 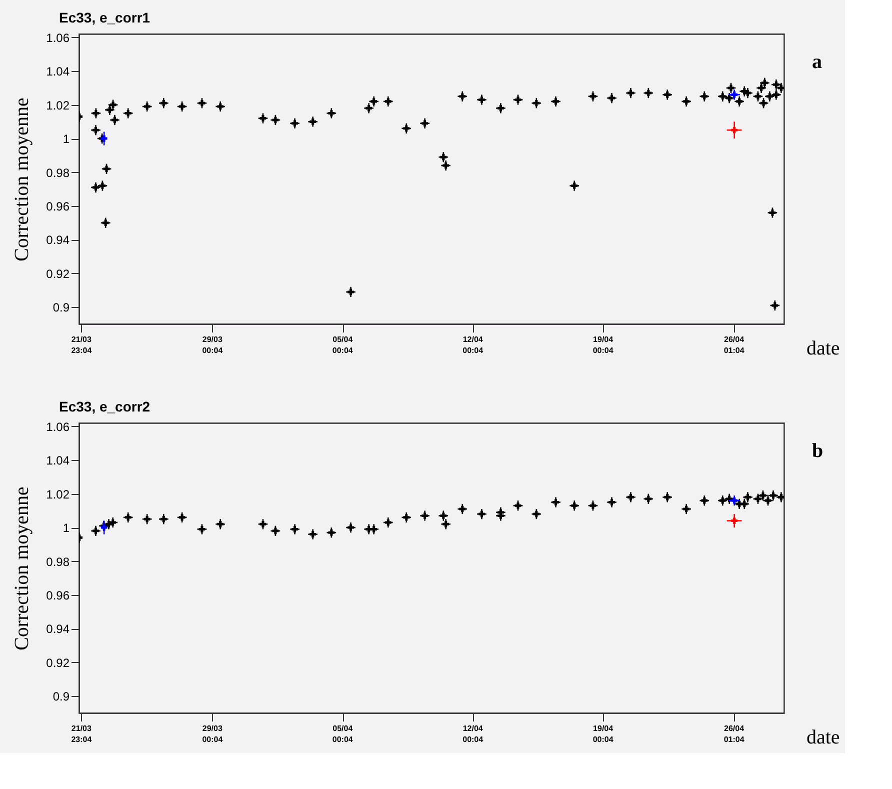 I want to click on text: a, so click(x=817, y=62).